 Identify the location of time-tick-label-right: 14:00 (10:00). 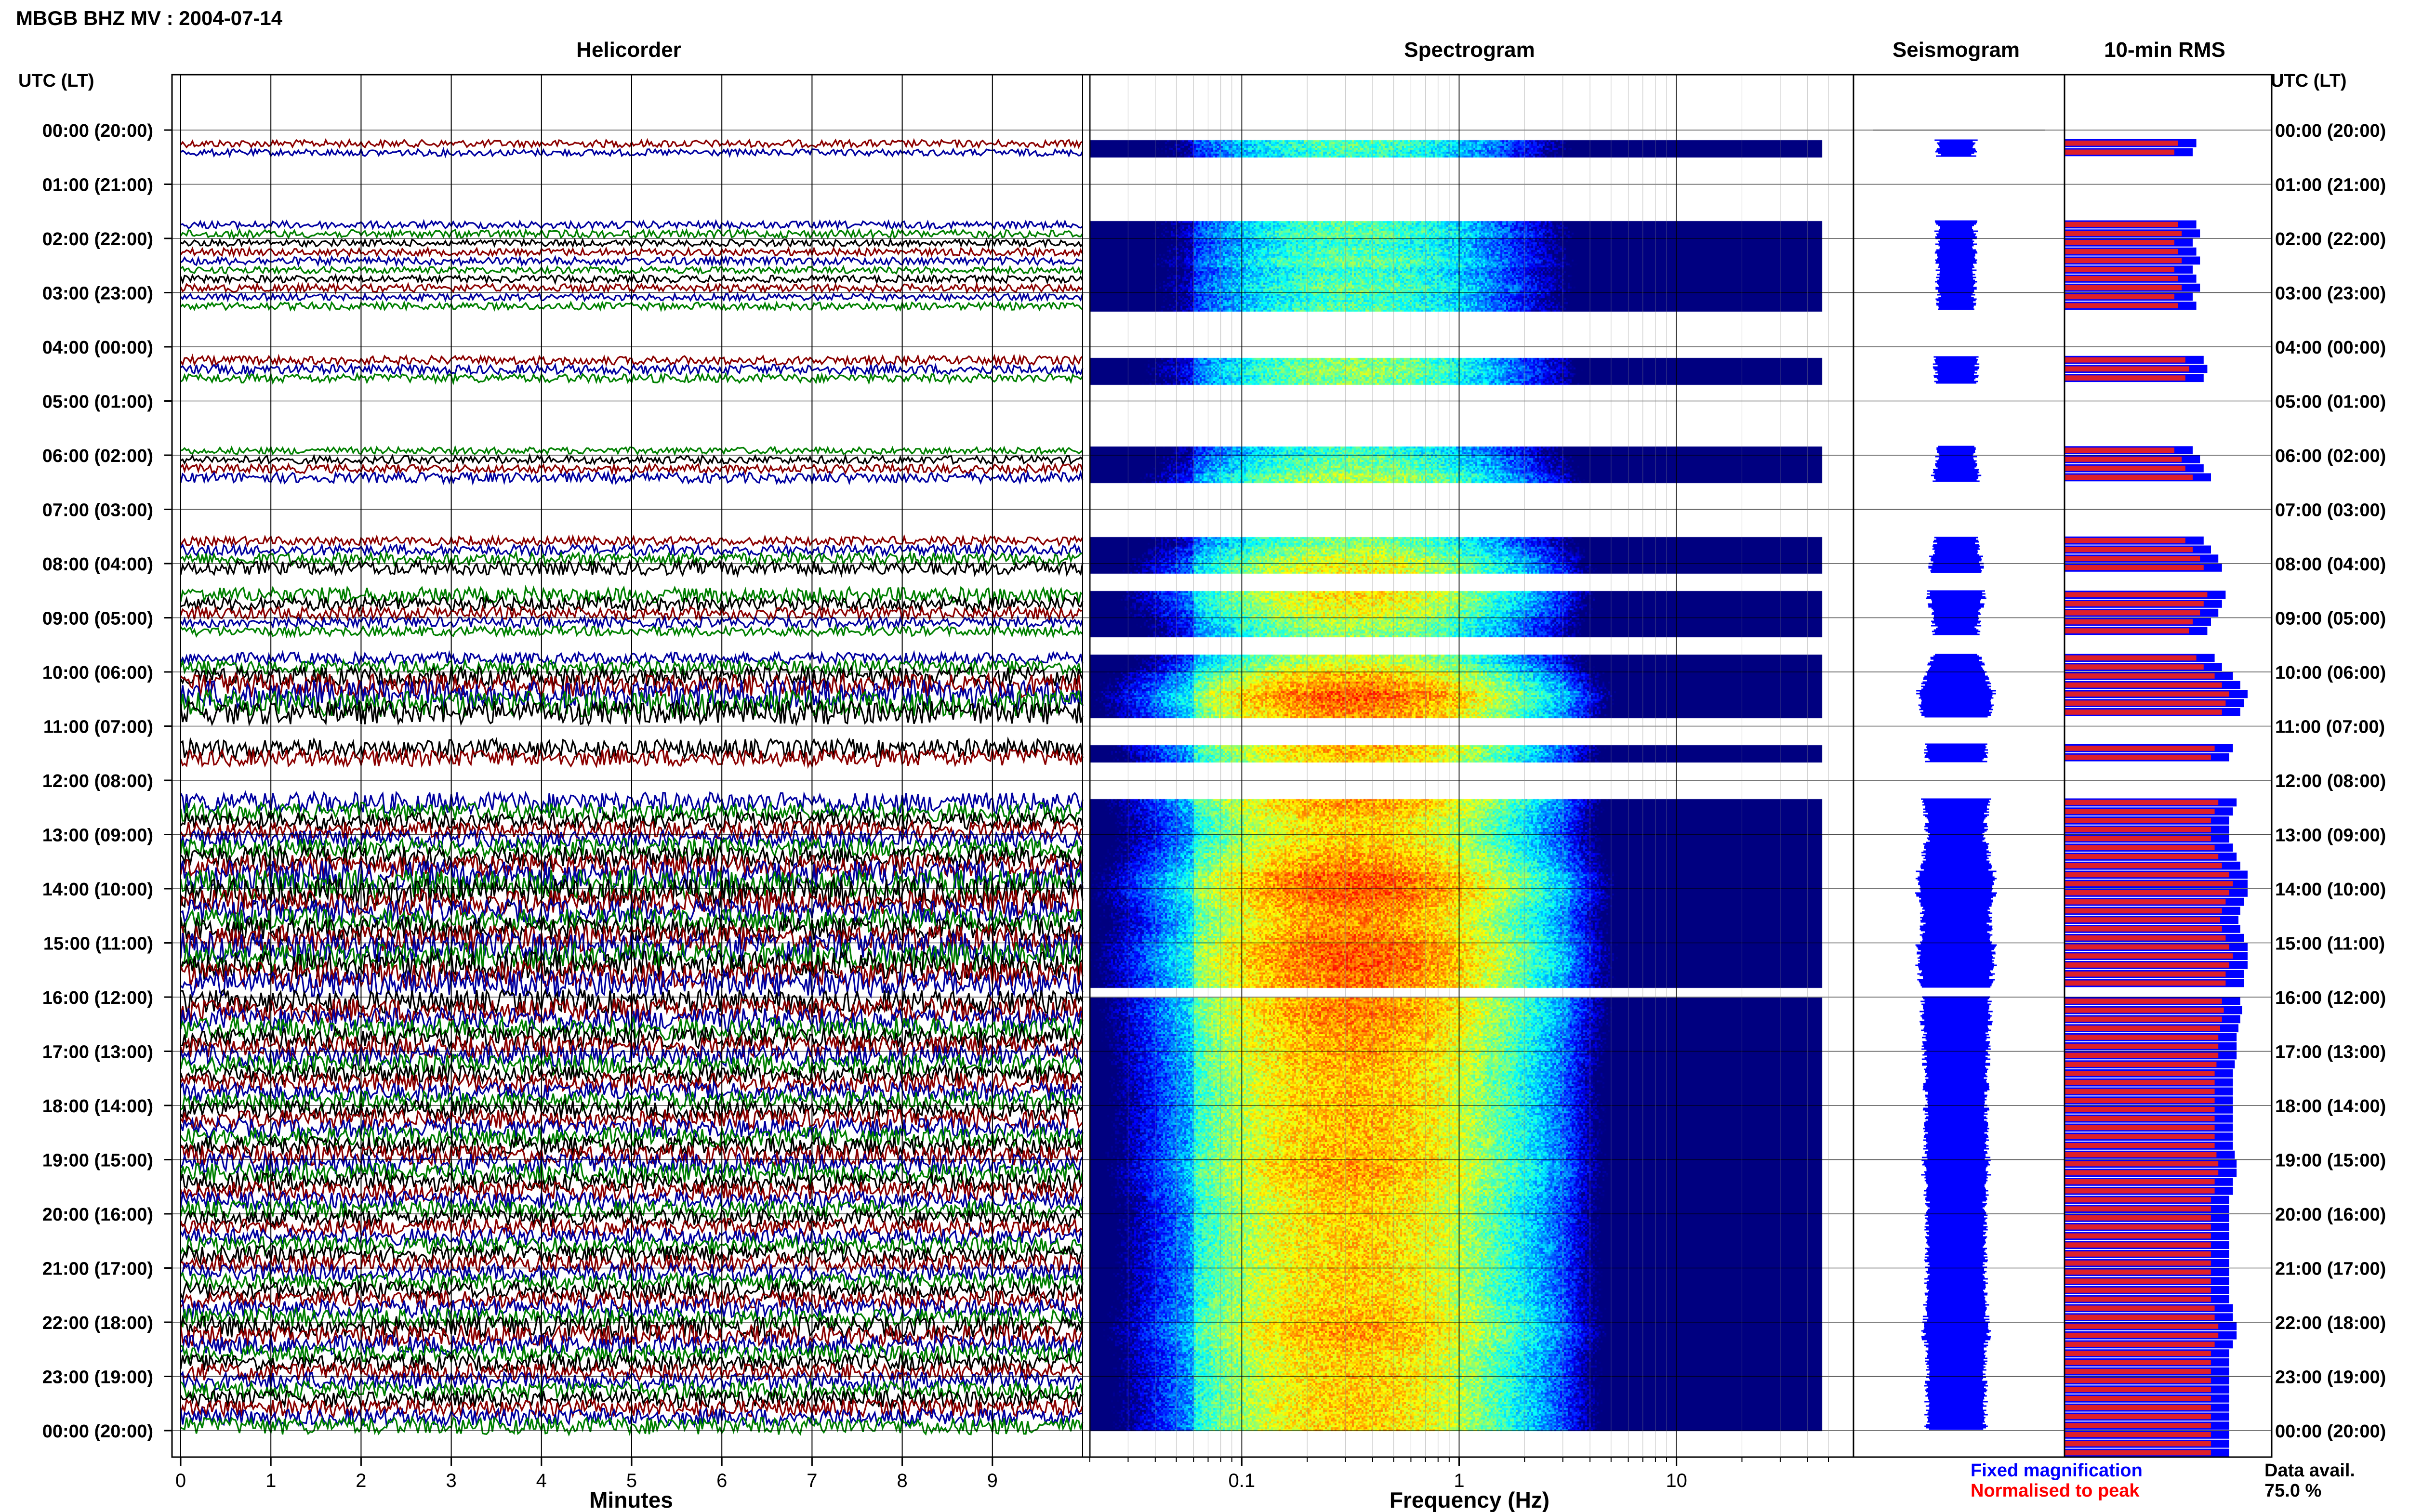
(2330, 890).